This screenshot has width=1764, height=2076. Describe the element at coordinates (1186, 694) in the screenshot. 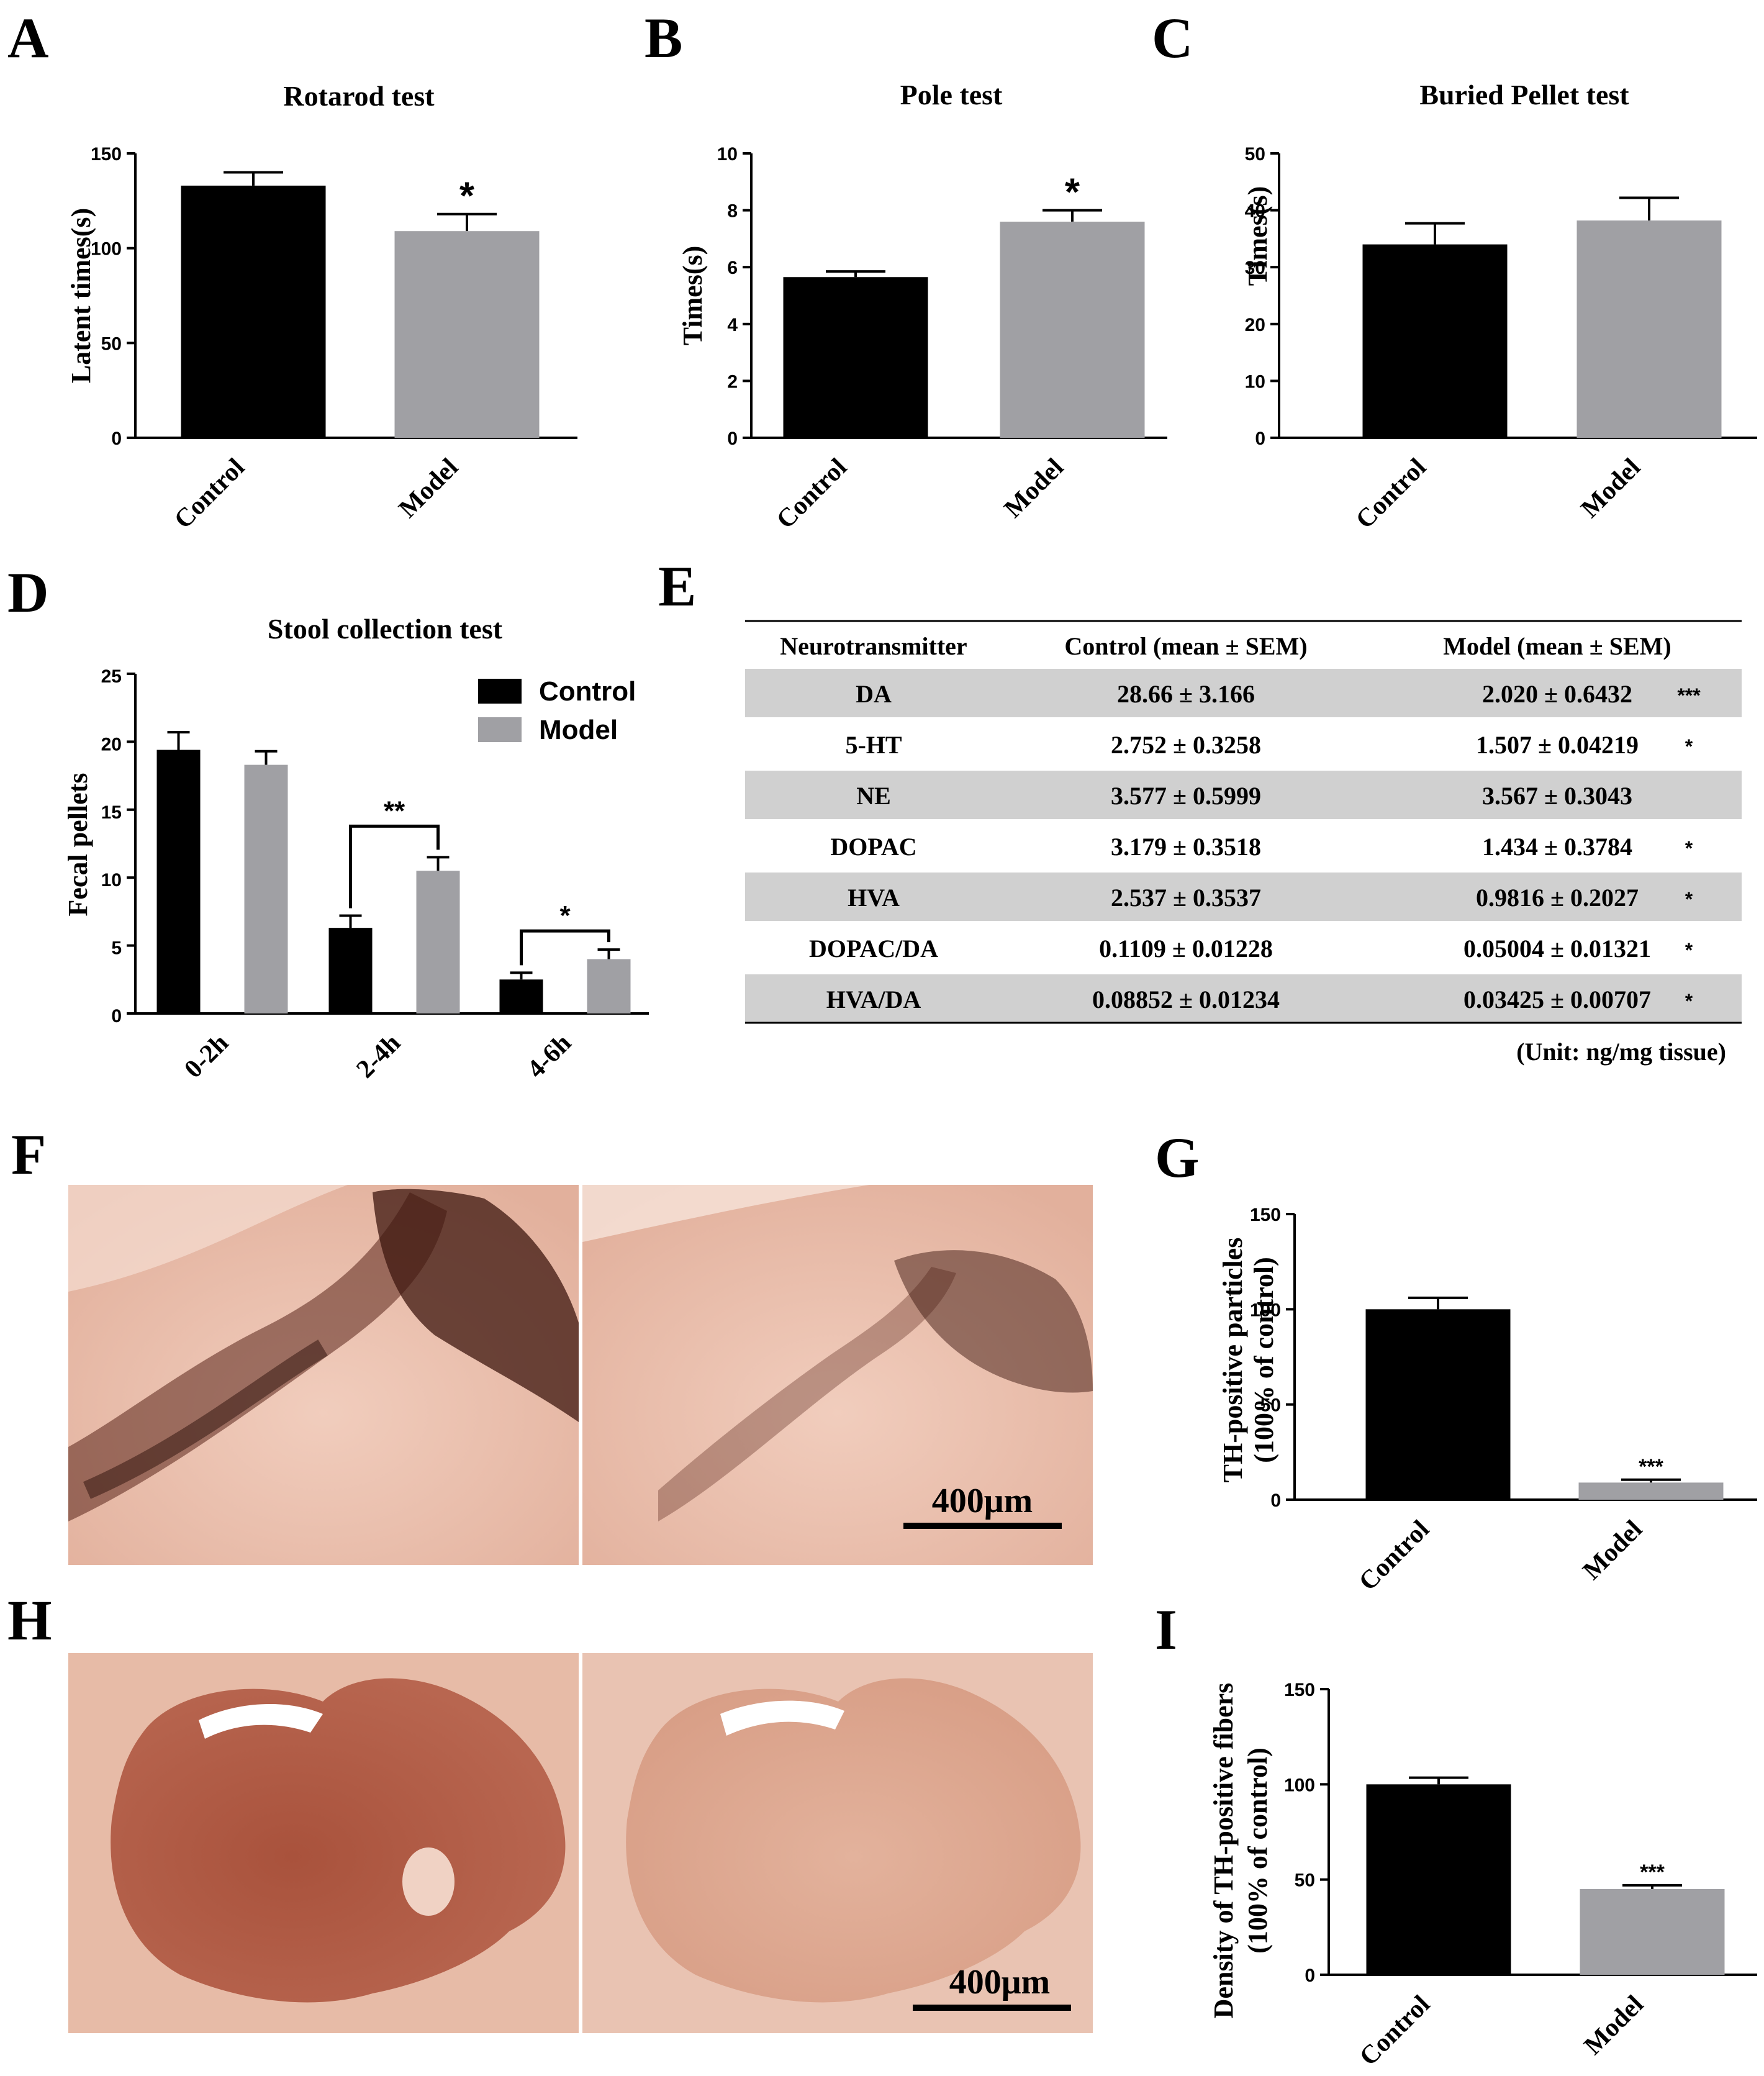

I see `table-cell-control: 28.66 ± 3.166` at that location.